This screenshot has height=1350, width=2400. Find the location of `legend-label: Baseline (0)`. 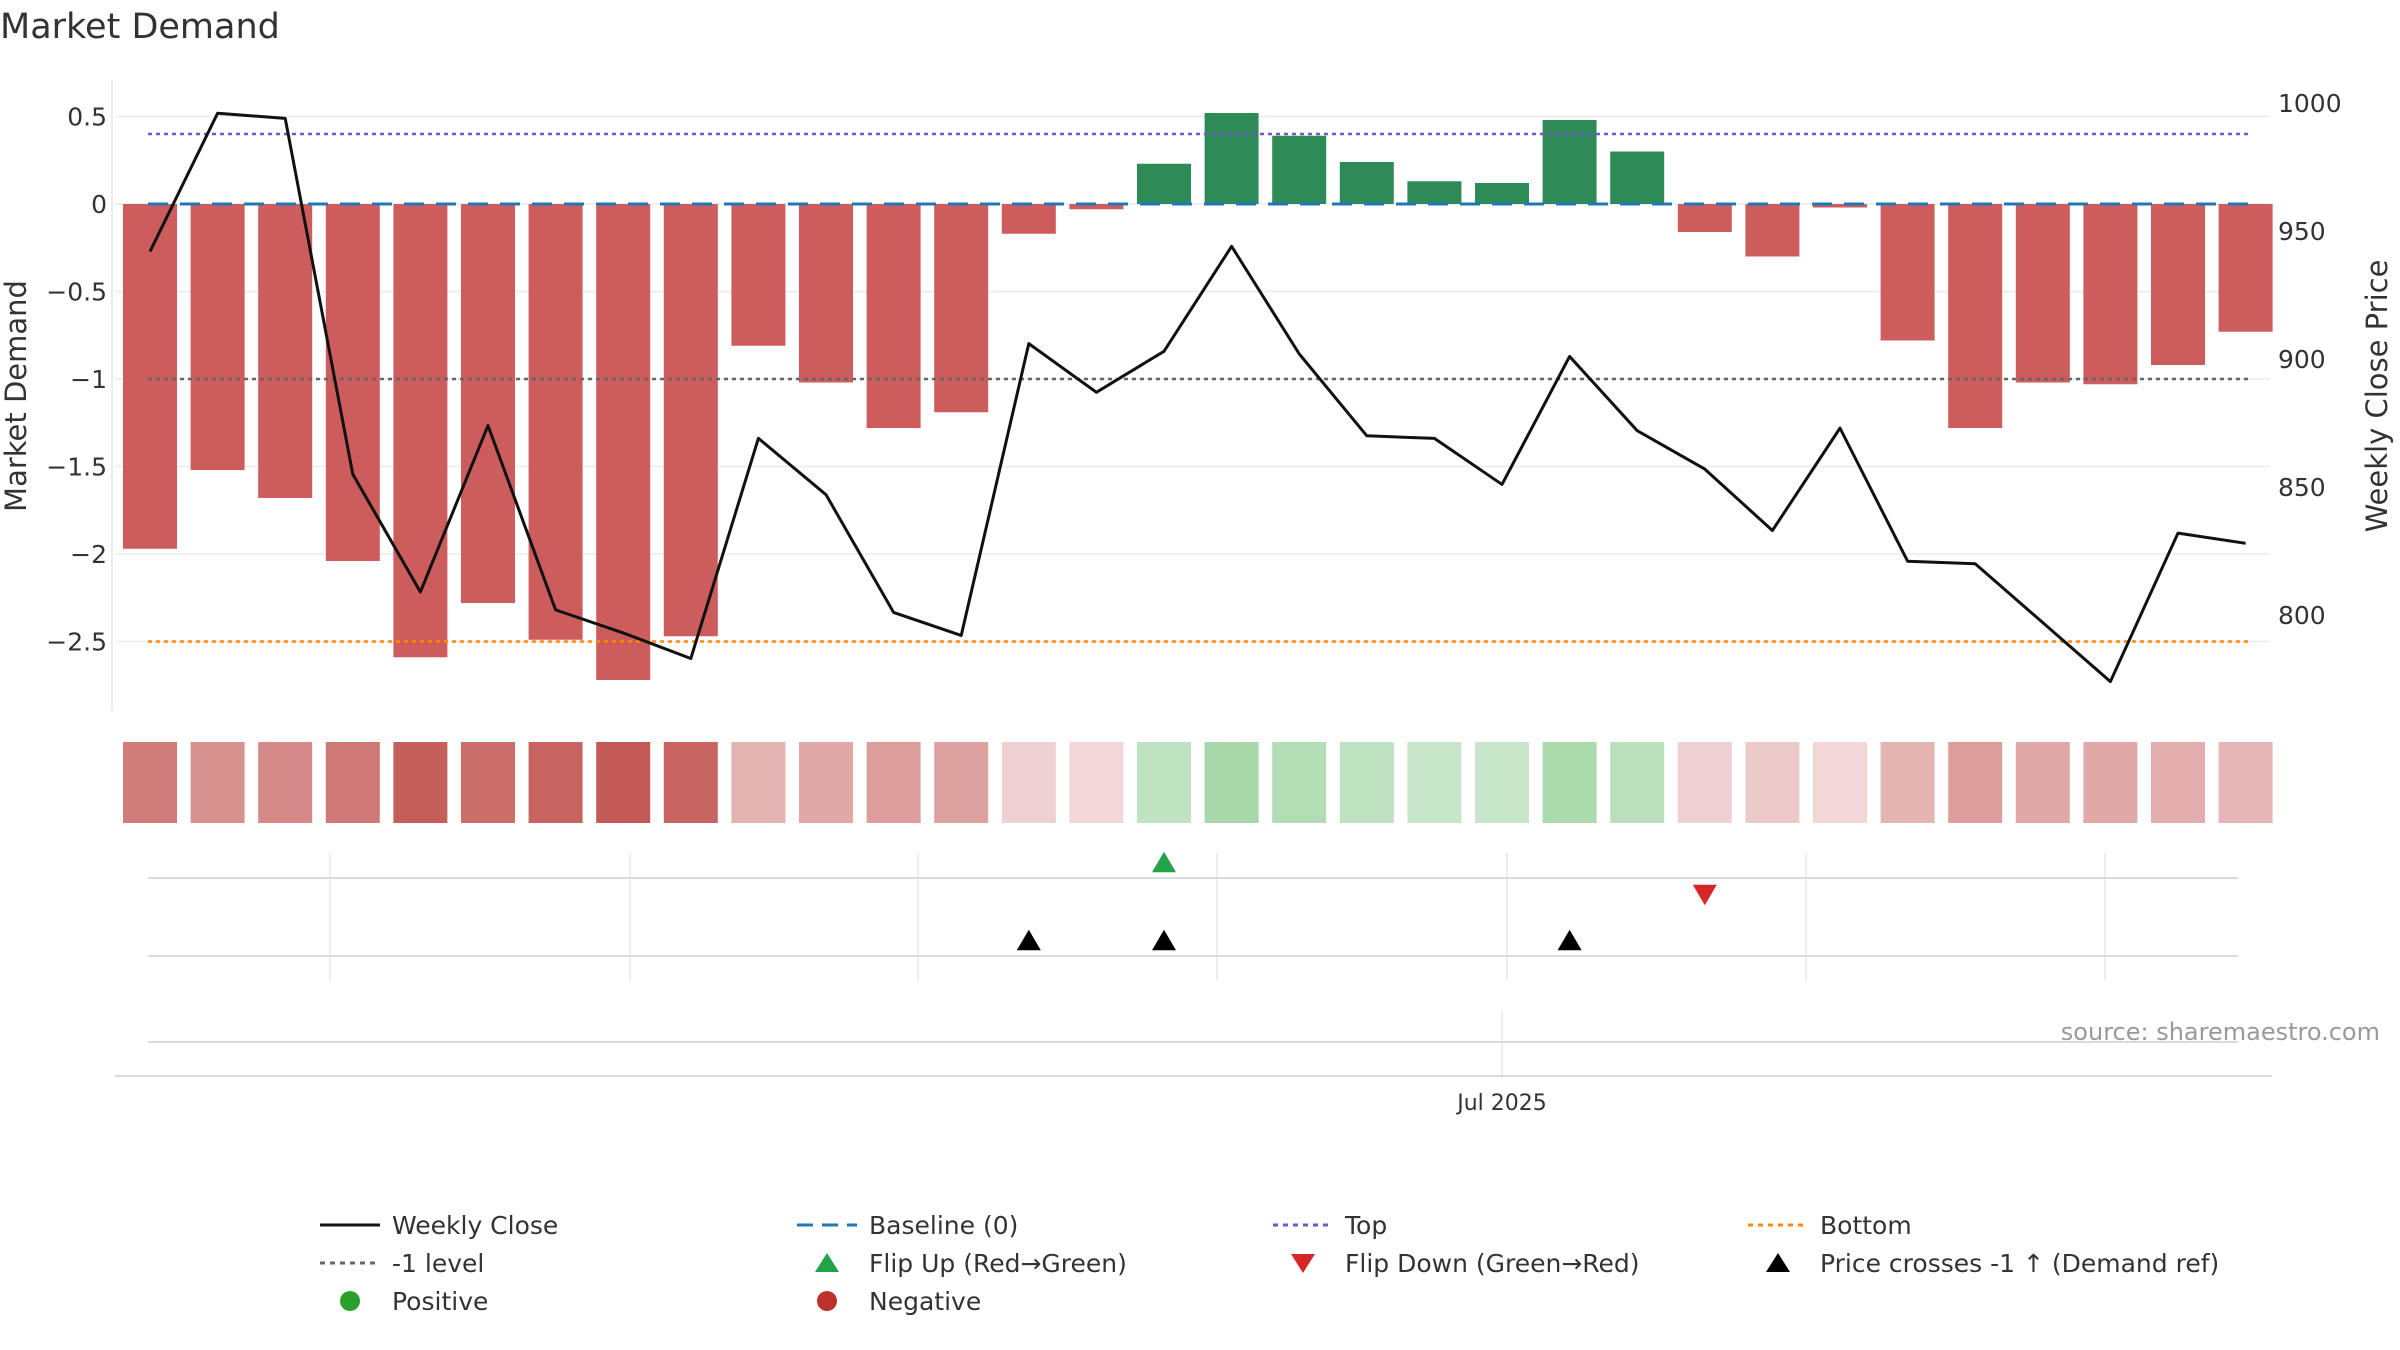

legend-label: Baseline (0) is located at coordinates (943, 1225).